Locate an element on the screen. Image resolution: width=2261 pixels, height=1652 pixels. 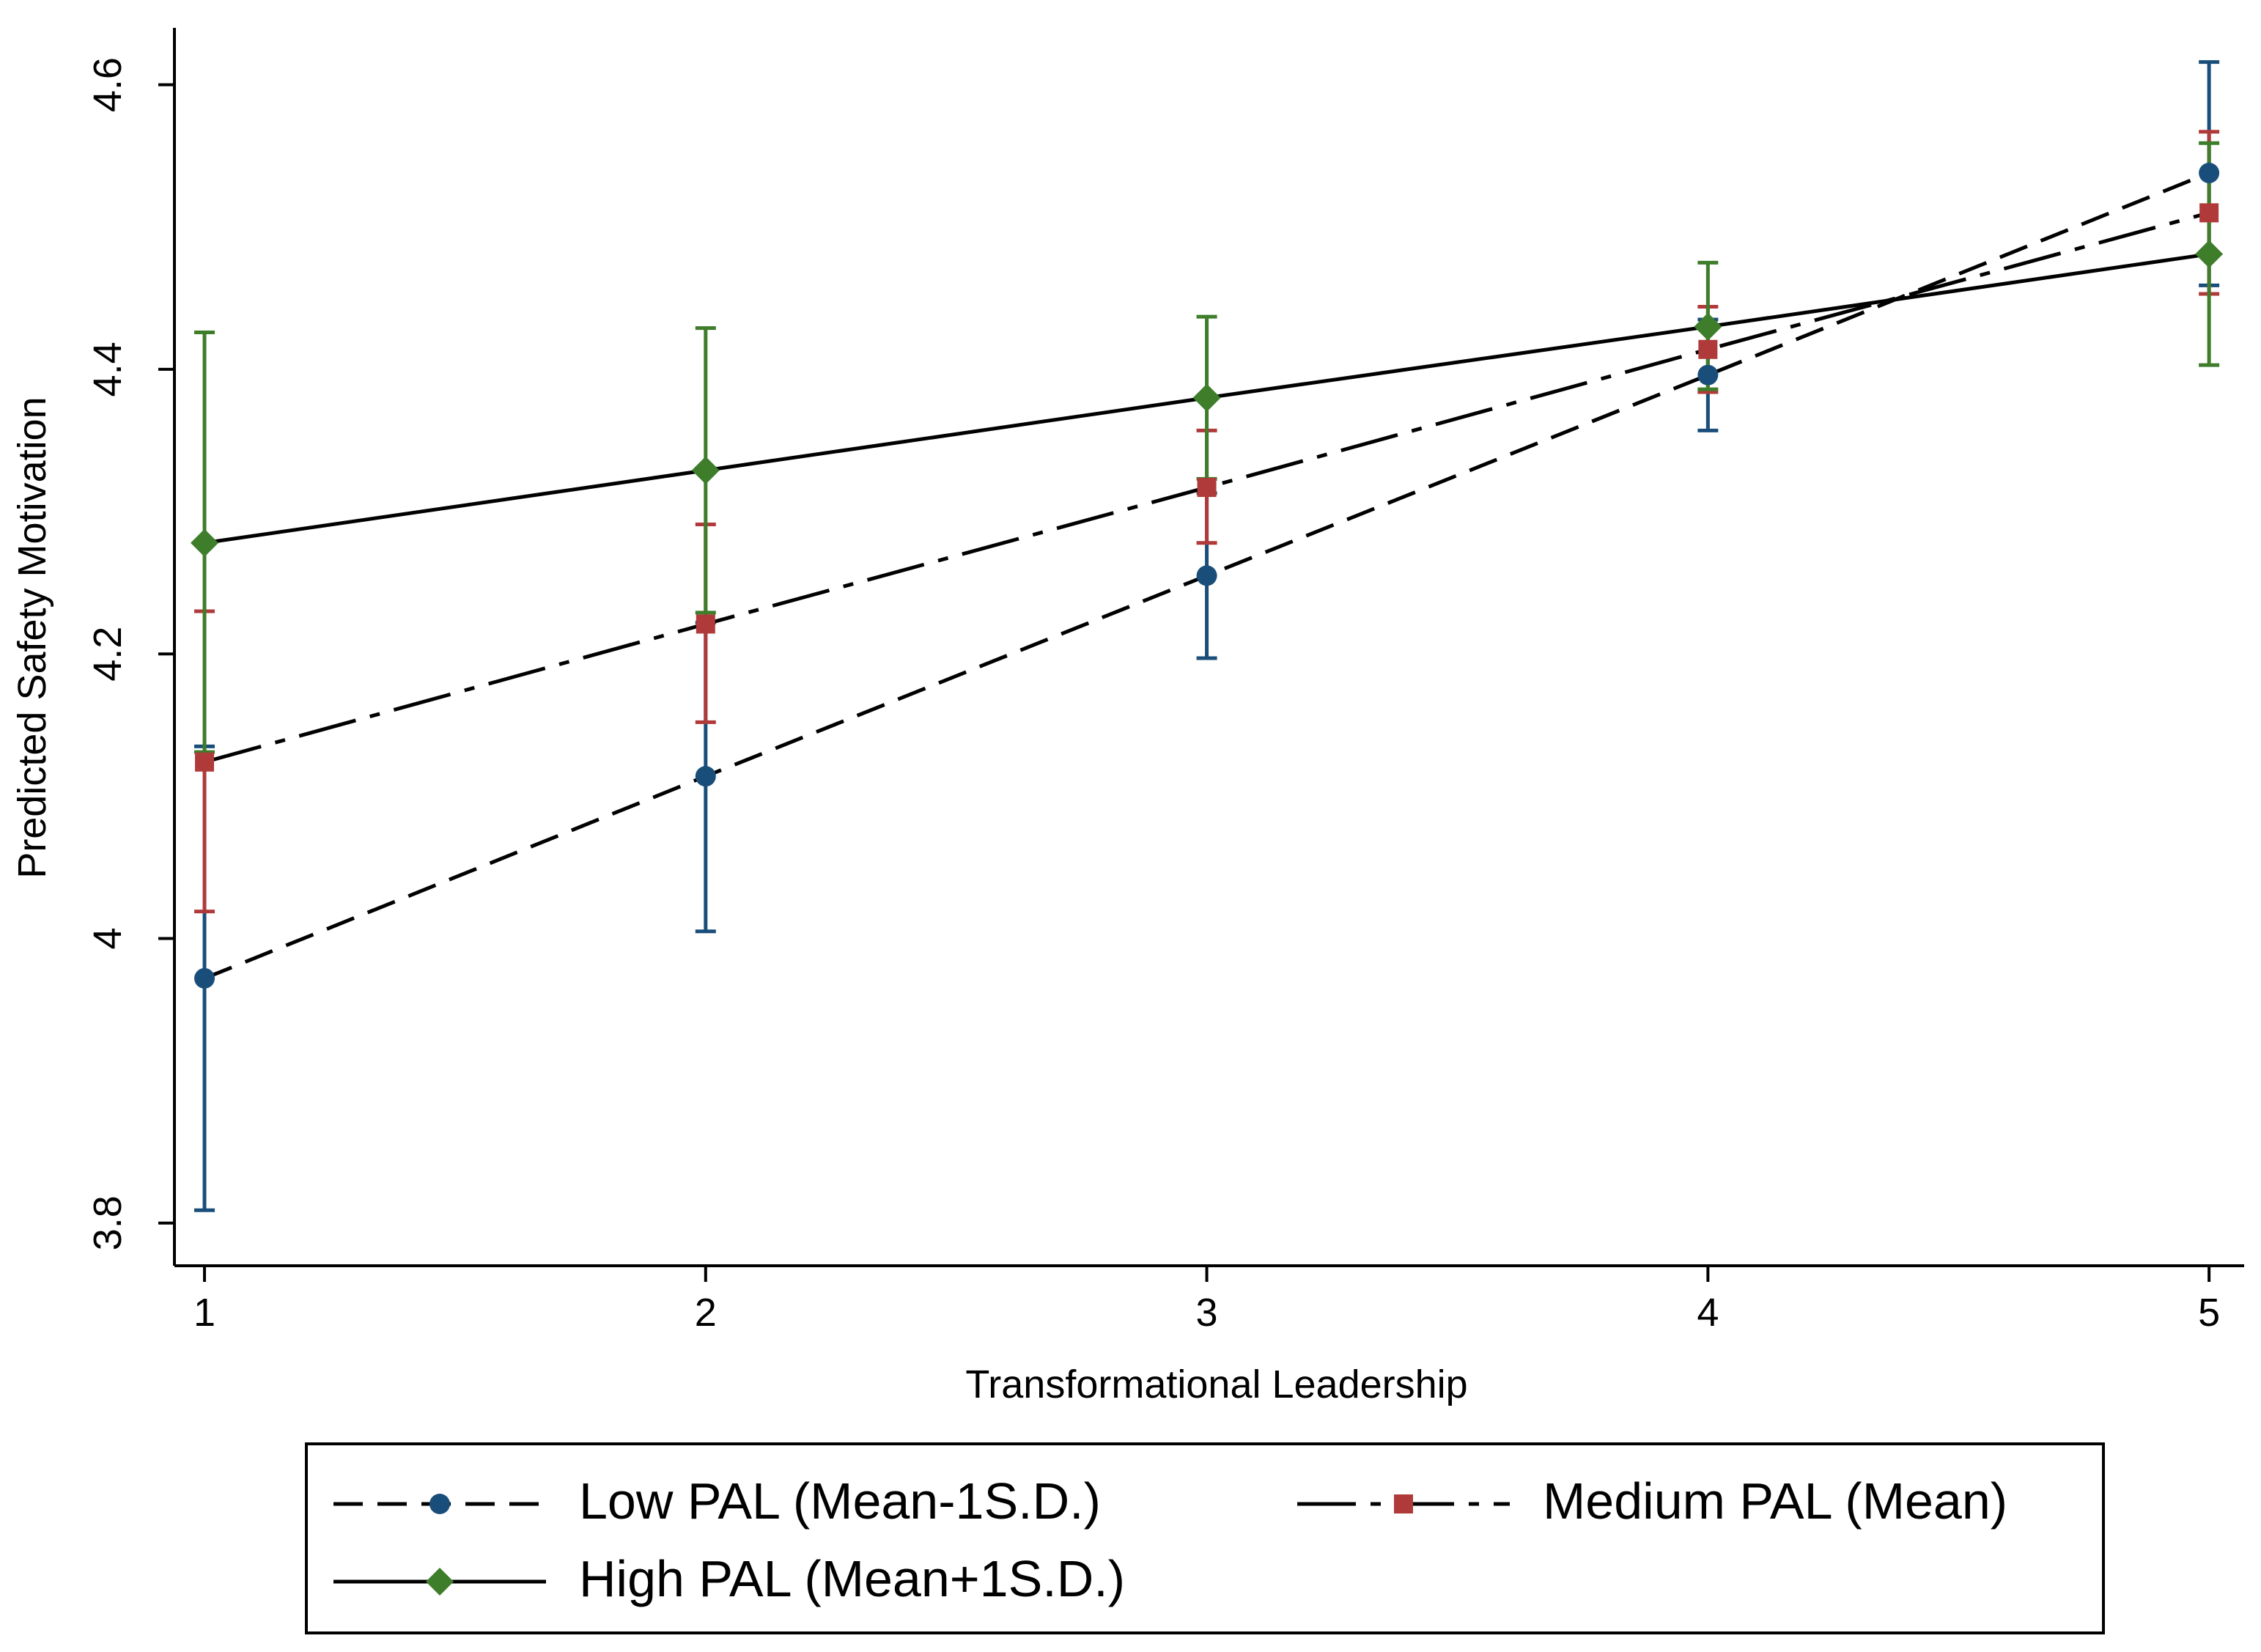
x-tick-label: 1 is located at coordinates (204, 1313).